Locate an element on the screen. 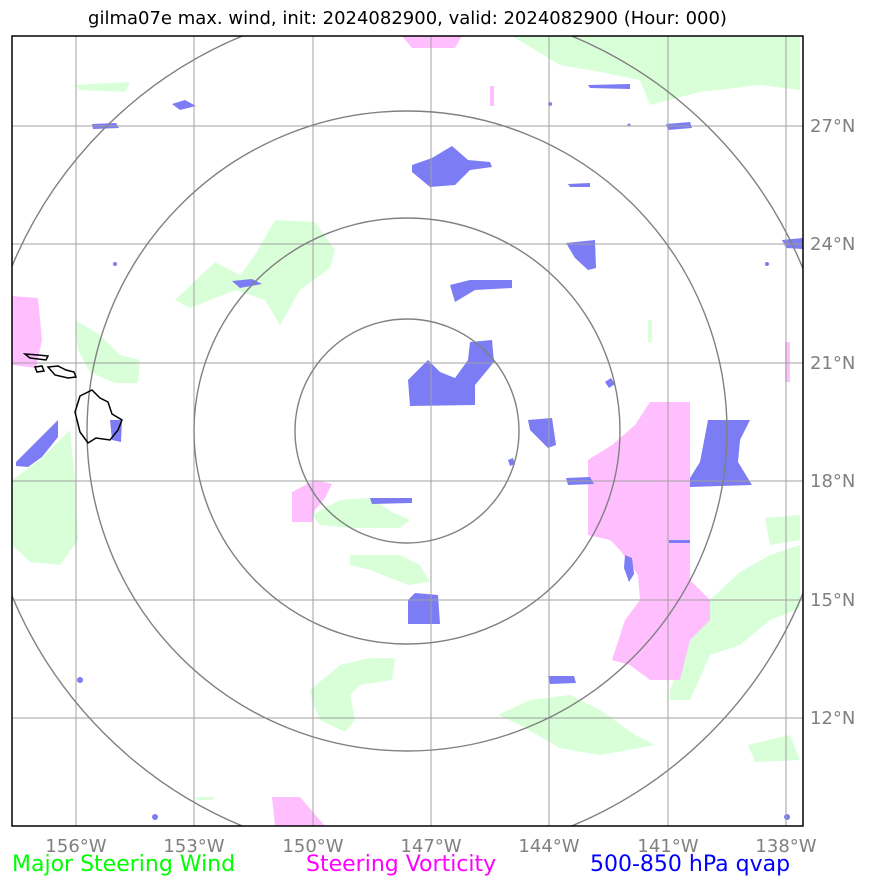 Image resolution: width=873 pixels, height=891 pixels. legend-steering-vorticity: Steering Vorticity is located at coordinates (401, 864).